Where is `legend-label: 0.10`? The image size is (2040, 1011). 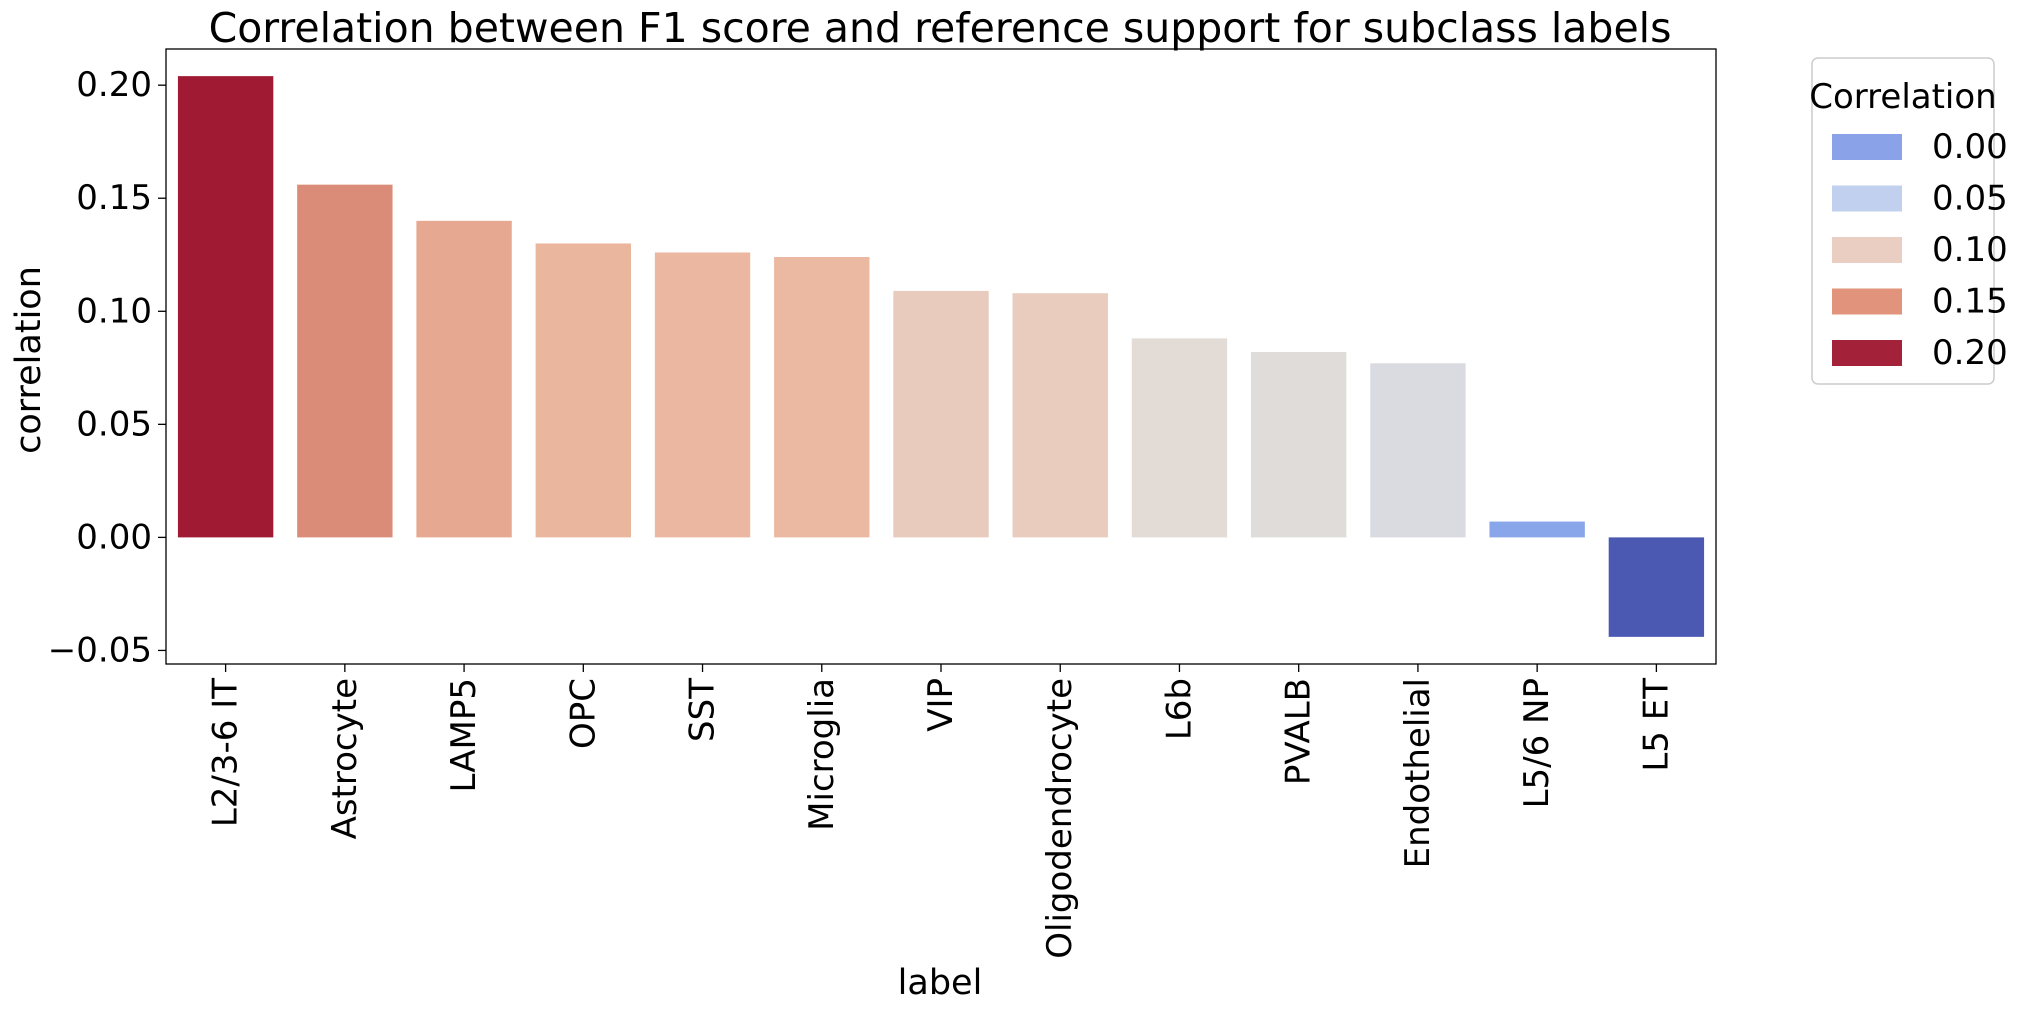 legend-label: 0.10 is located at coordinates (1970, 250).